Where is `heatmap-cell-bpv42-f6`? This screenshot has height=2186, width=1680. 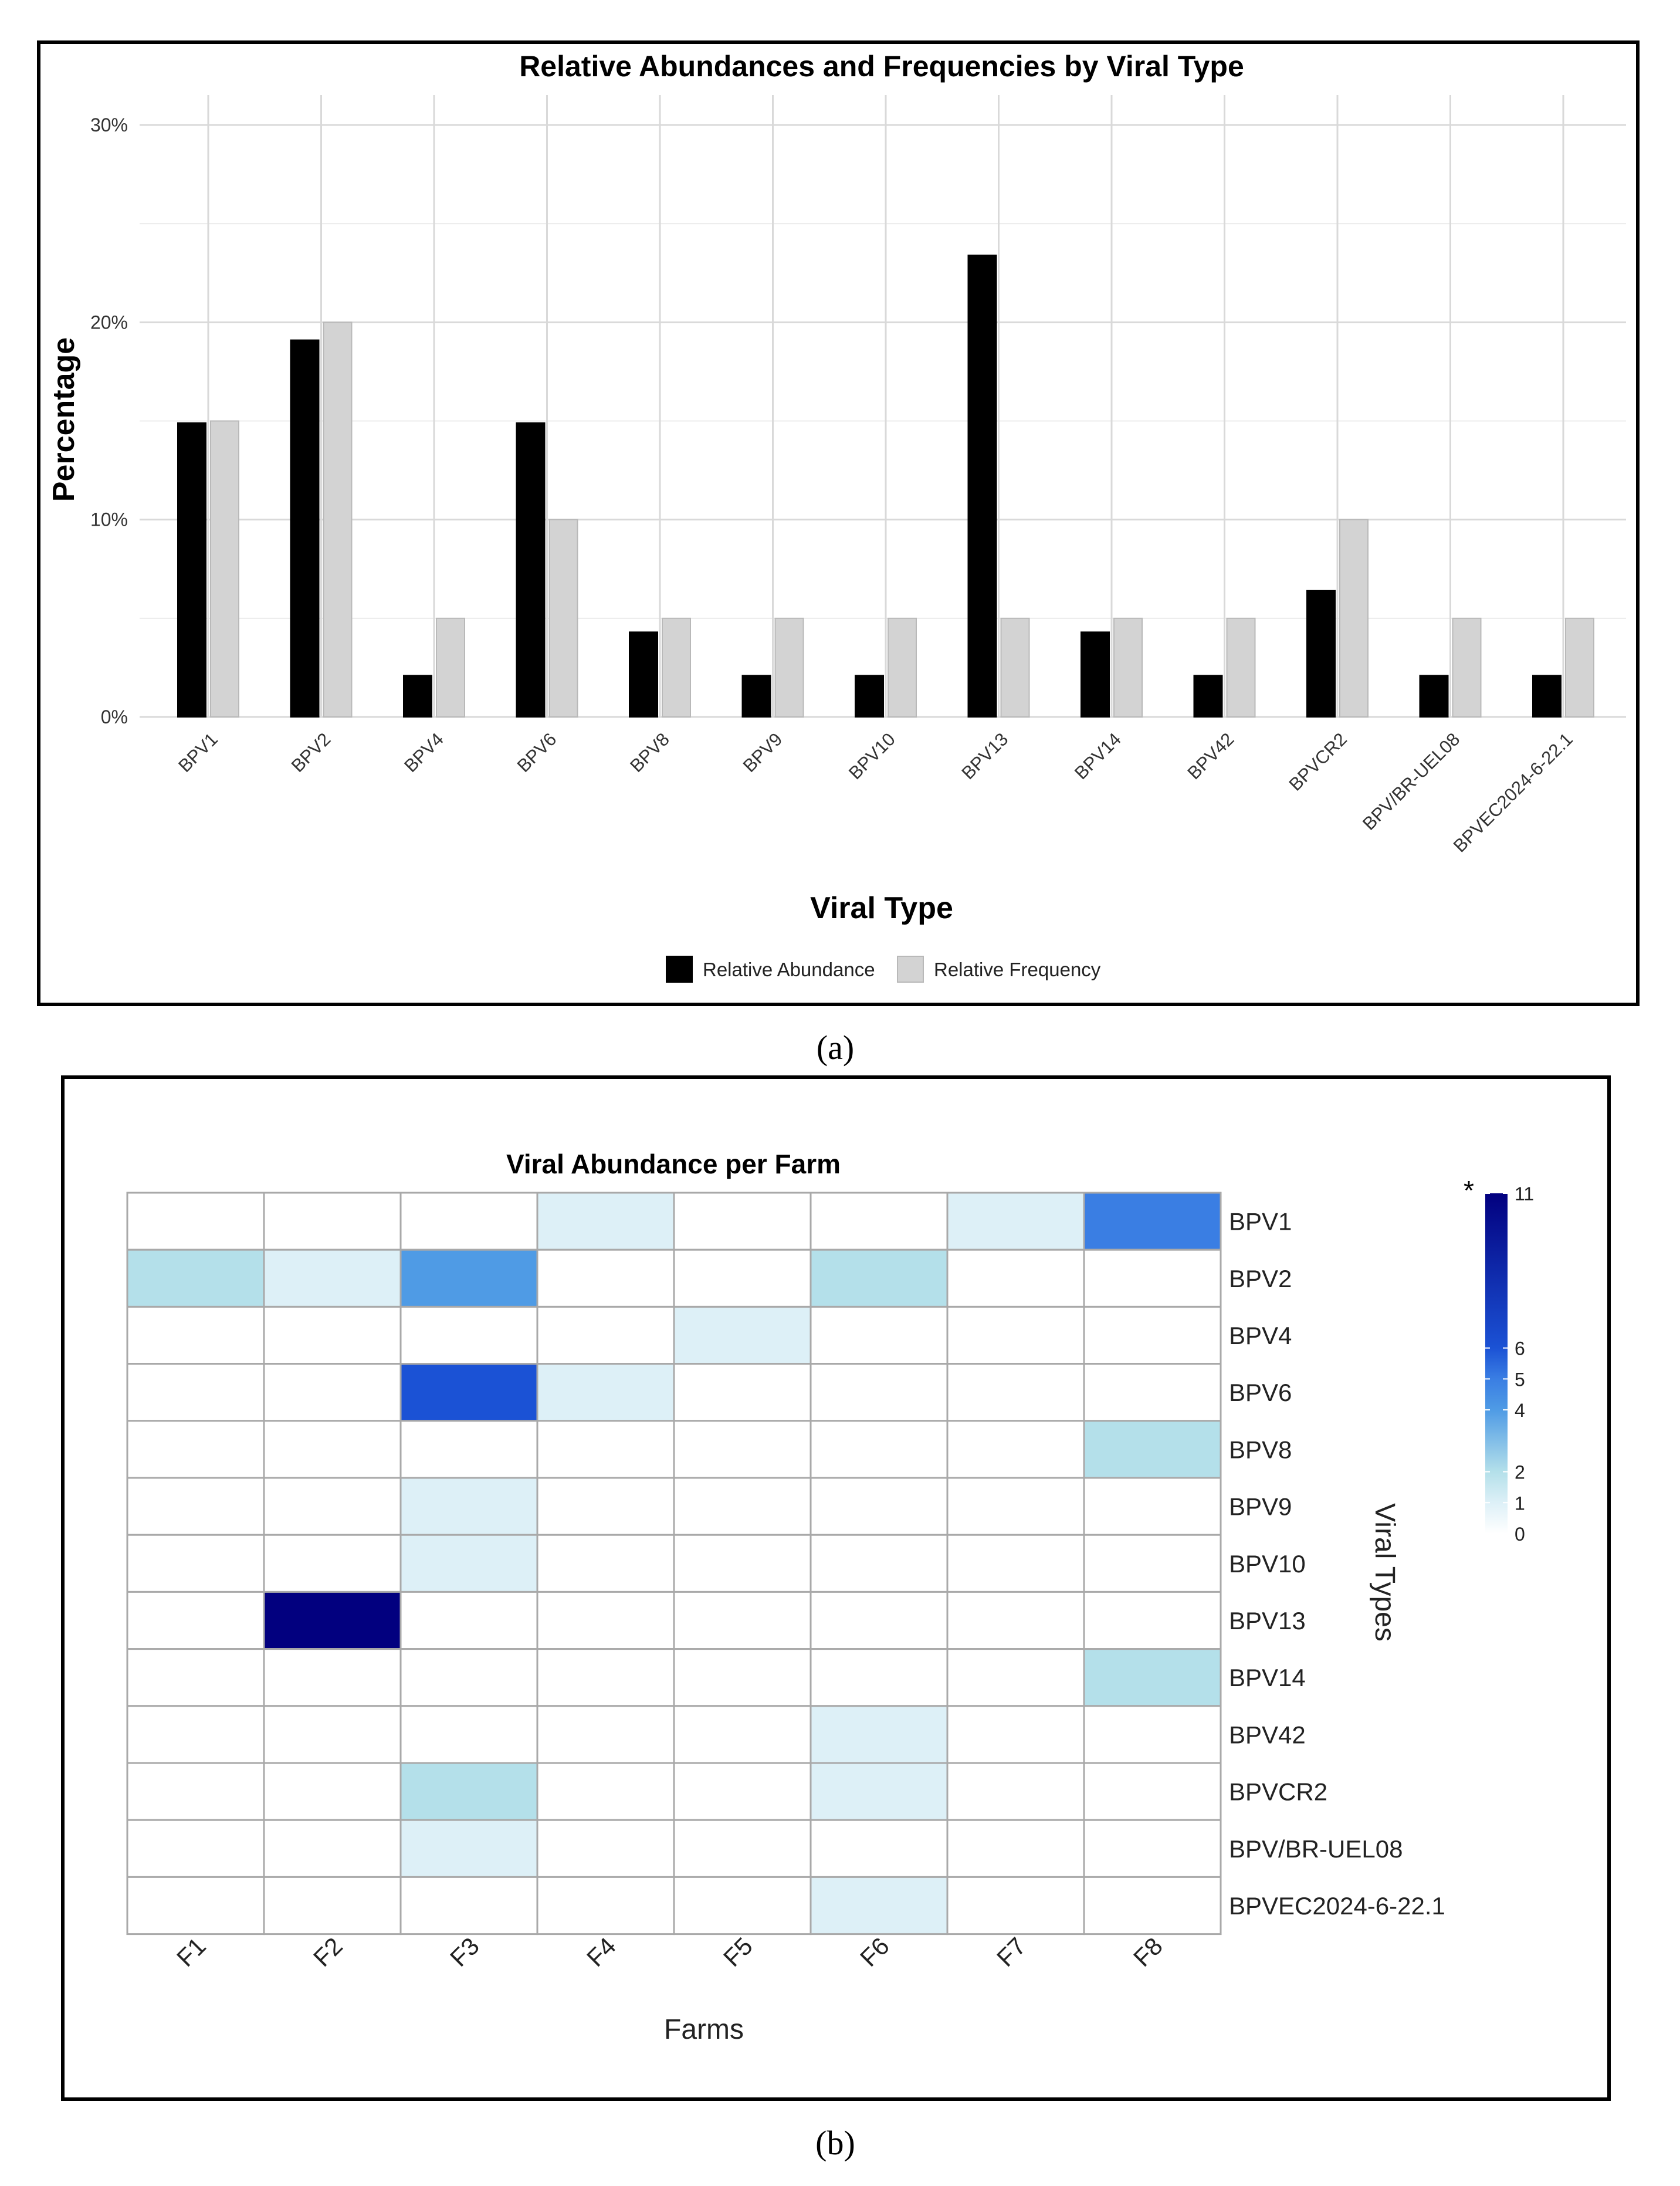 heatmap-cell-bpv42-f6 is located at coordinates (879, 1735).